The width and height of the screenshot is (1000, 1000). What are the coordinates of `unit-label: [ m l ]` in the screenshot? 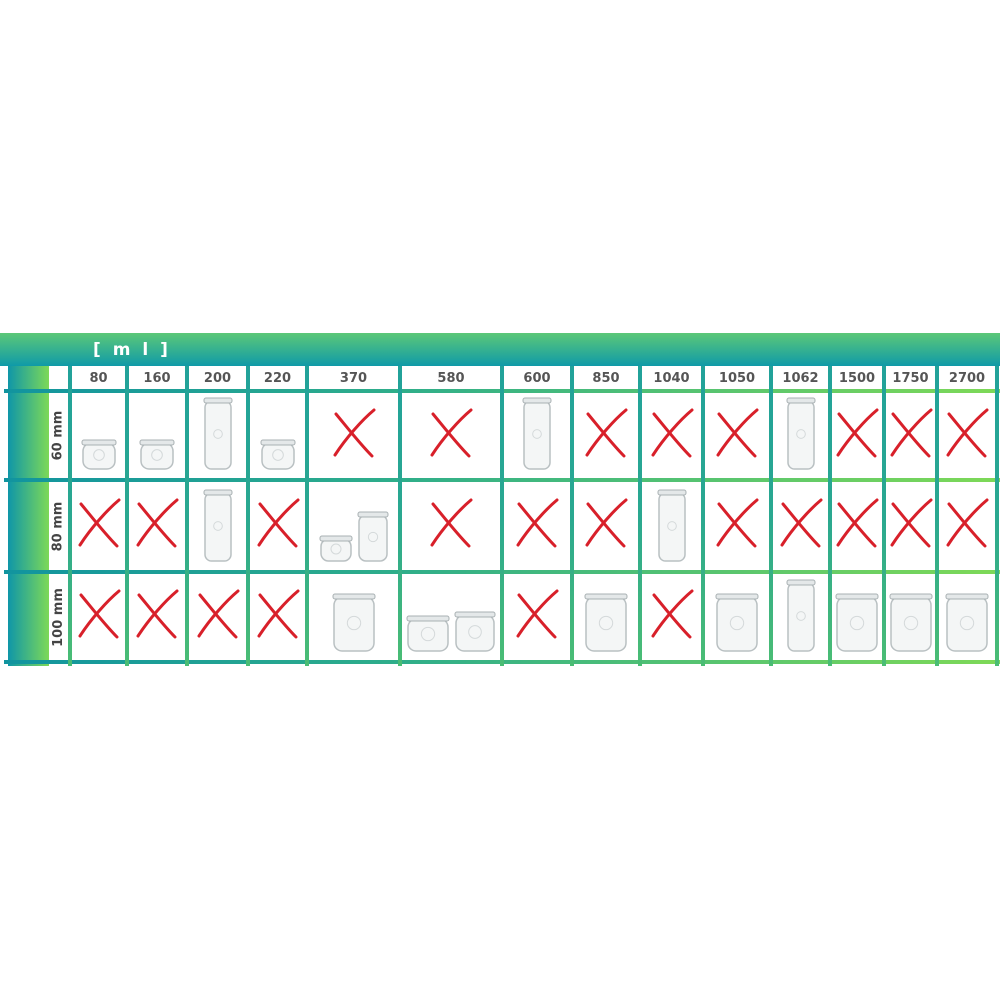 It's located at (132, 350).